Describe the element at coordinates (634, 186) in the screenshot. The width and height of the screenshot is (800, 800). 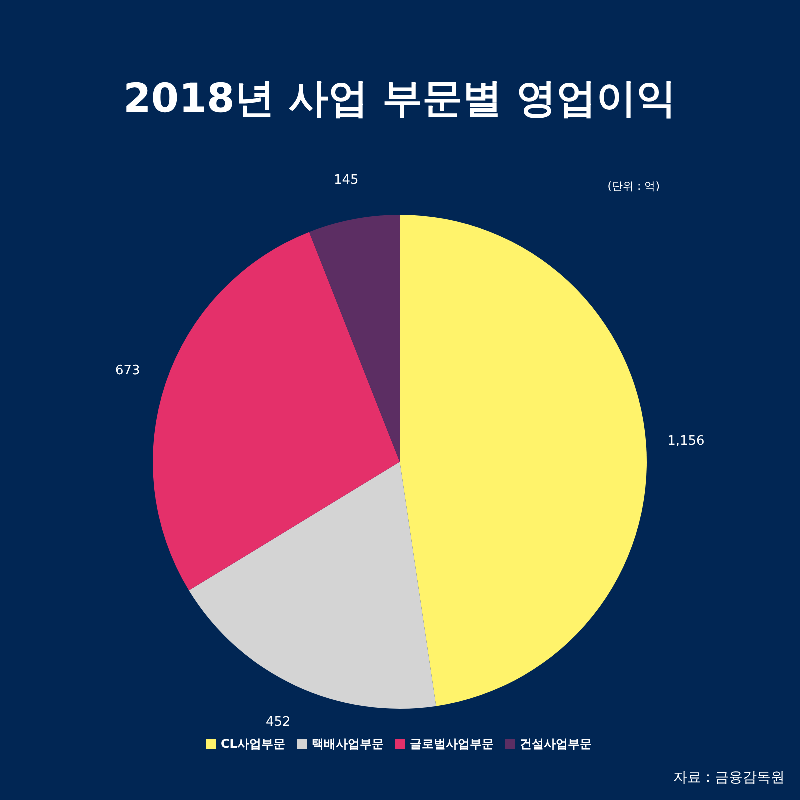
I see `text: (단위 : 억)` at that location.